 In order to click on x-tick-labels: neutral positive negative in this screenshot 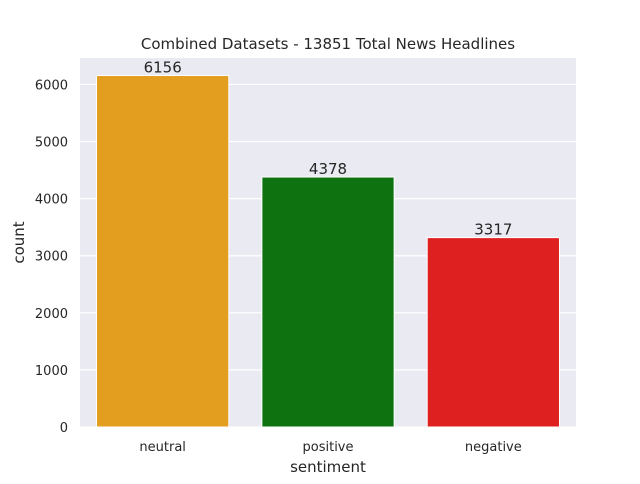, I will do `click(330, 447)`.